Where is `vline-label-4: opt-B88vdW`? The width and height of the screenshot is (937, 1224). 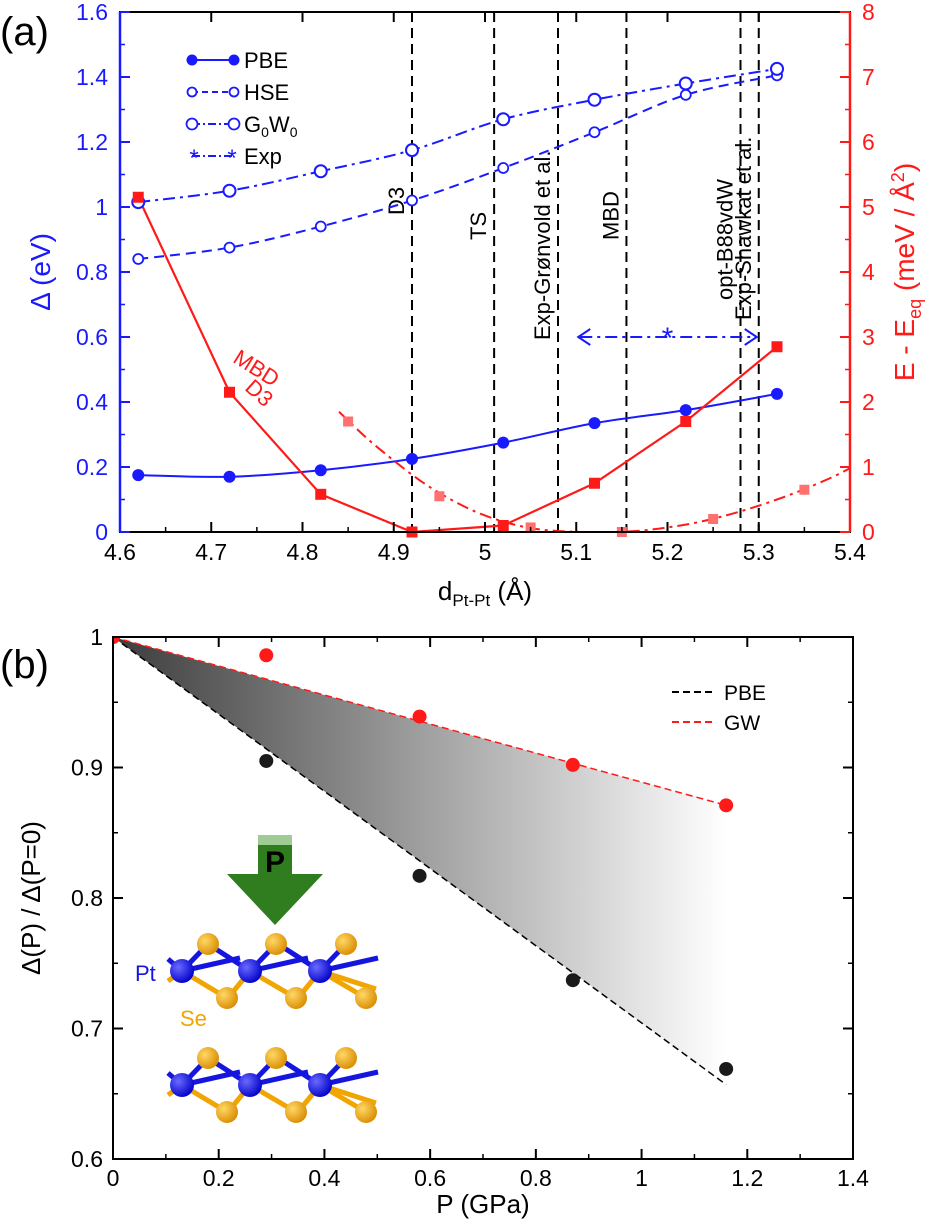 vline-label-4: opt-B88vdW is located at coordinates (725, 239).